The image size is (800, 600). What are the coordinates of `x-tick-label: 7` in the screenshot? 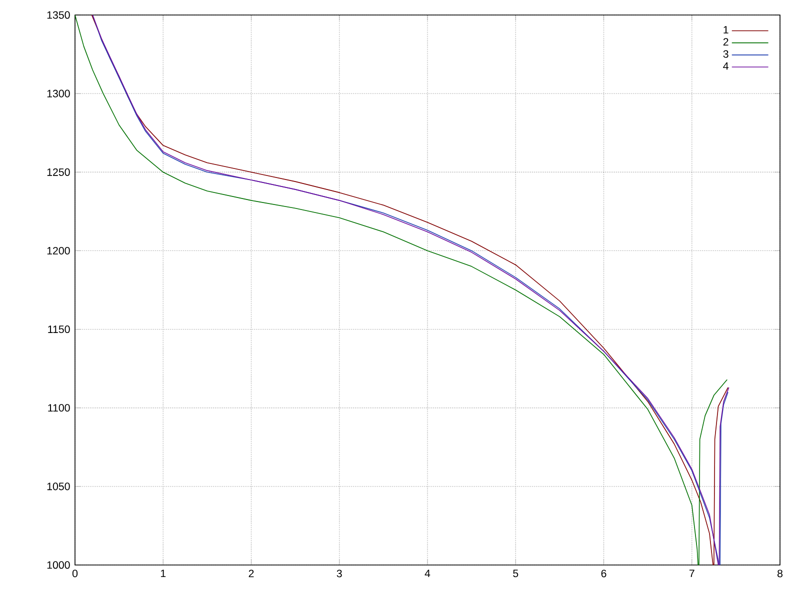 It's located at (691, 574).